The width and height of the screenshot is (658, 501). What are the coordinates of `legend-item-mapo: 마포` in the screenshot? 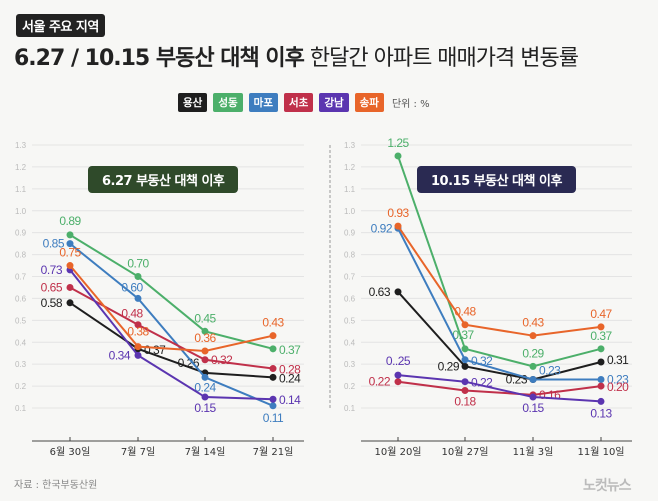 It's located at (263, 102).